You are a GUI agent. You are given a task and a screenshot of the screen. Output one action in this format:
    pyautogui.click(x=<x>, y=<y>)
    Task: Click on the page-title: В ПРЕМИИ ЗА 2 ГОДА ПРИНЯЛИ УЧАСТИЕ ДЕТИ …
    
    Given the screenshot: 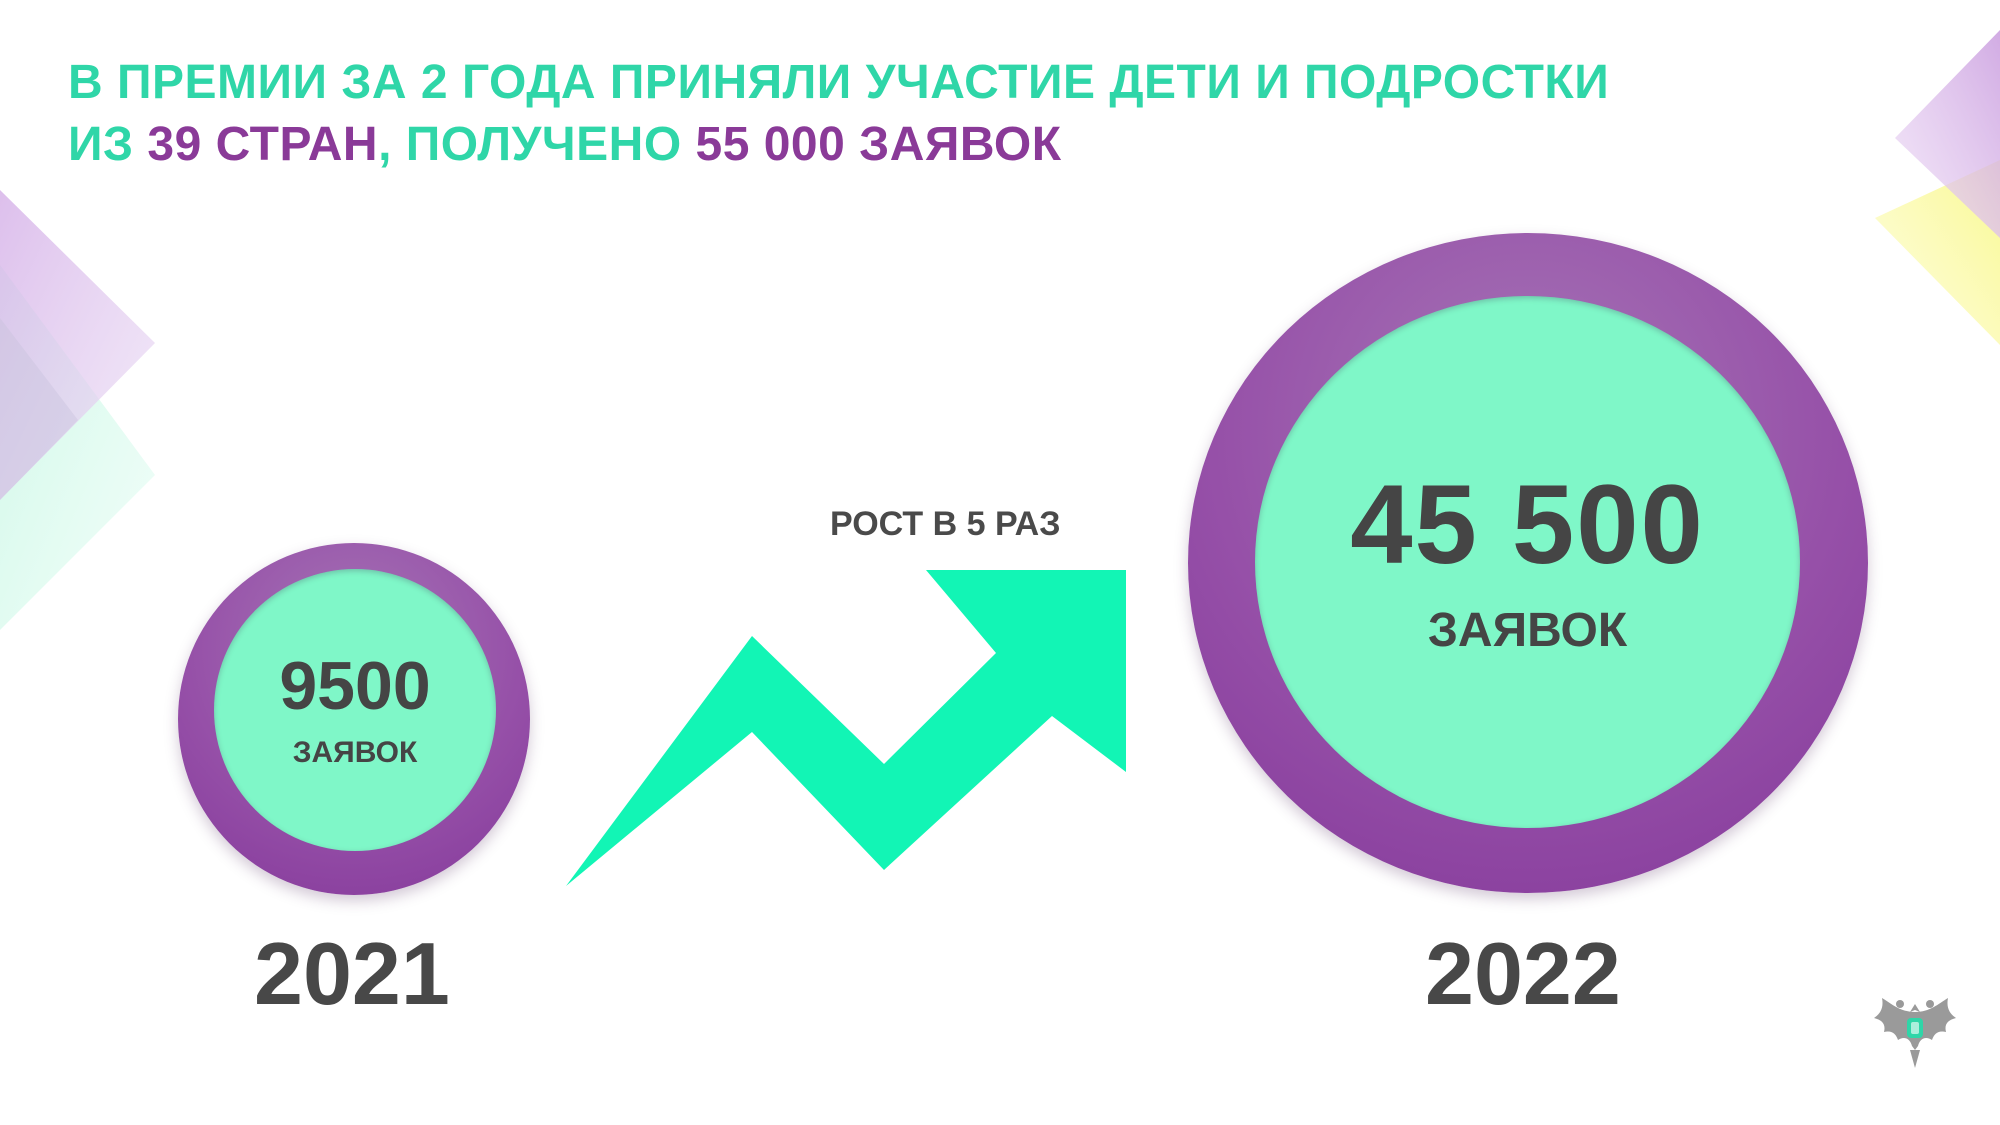 What is the action you would take?
    pyautogui.click(x=838, y=114)
    